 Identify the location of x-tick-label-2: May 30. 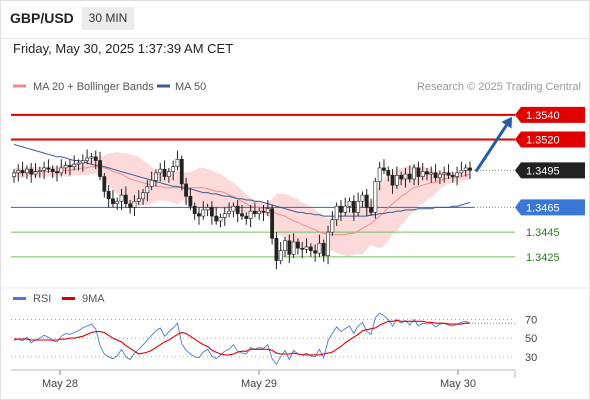
(458, 384).